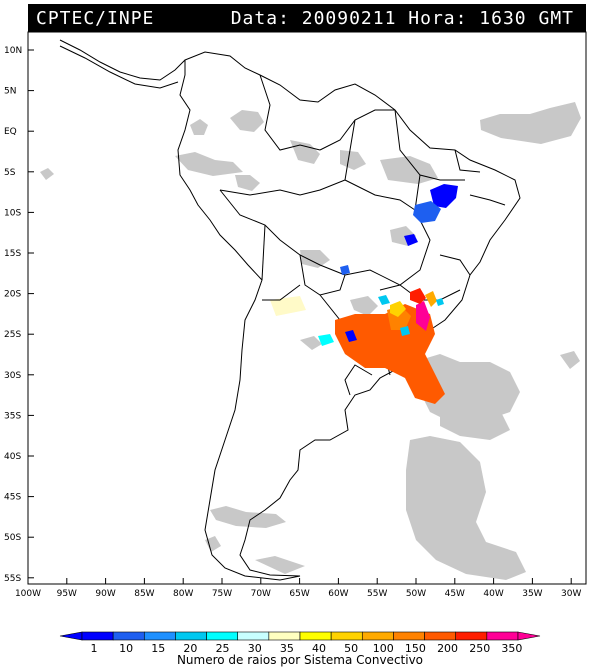 The width and height of the screenshot is (600, 670). Describe the element at coordinates (12, 295) in the screenshot. I see `lat-tick-label: 20S` at that location.